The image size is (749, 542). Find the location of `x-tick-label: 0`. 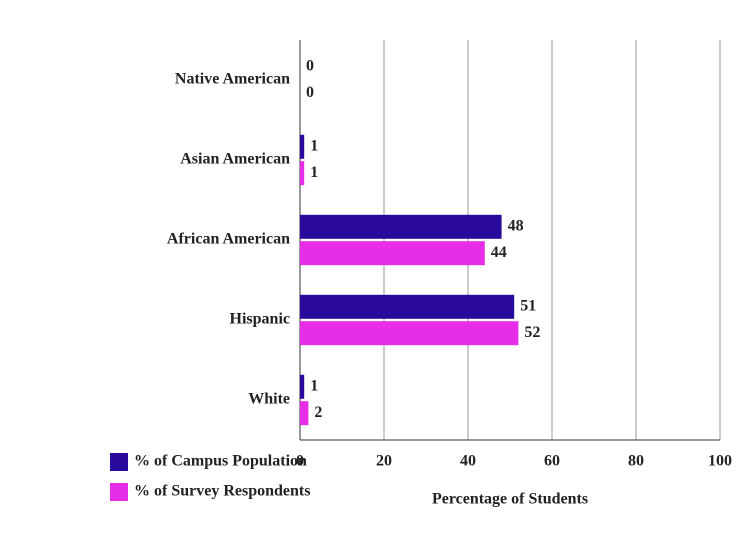

x-tick-label: 0 is located at coordinates (300, 461).